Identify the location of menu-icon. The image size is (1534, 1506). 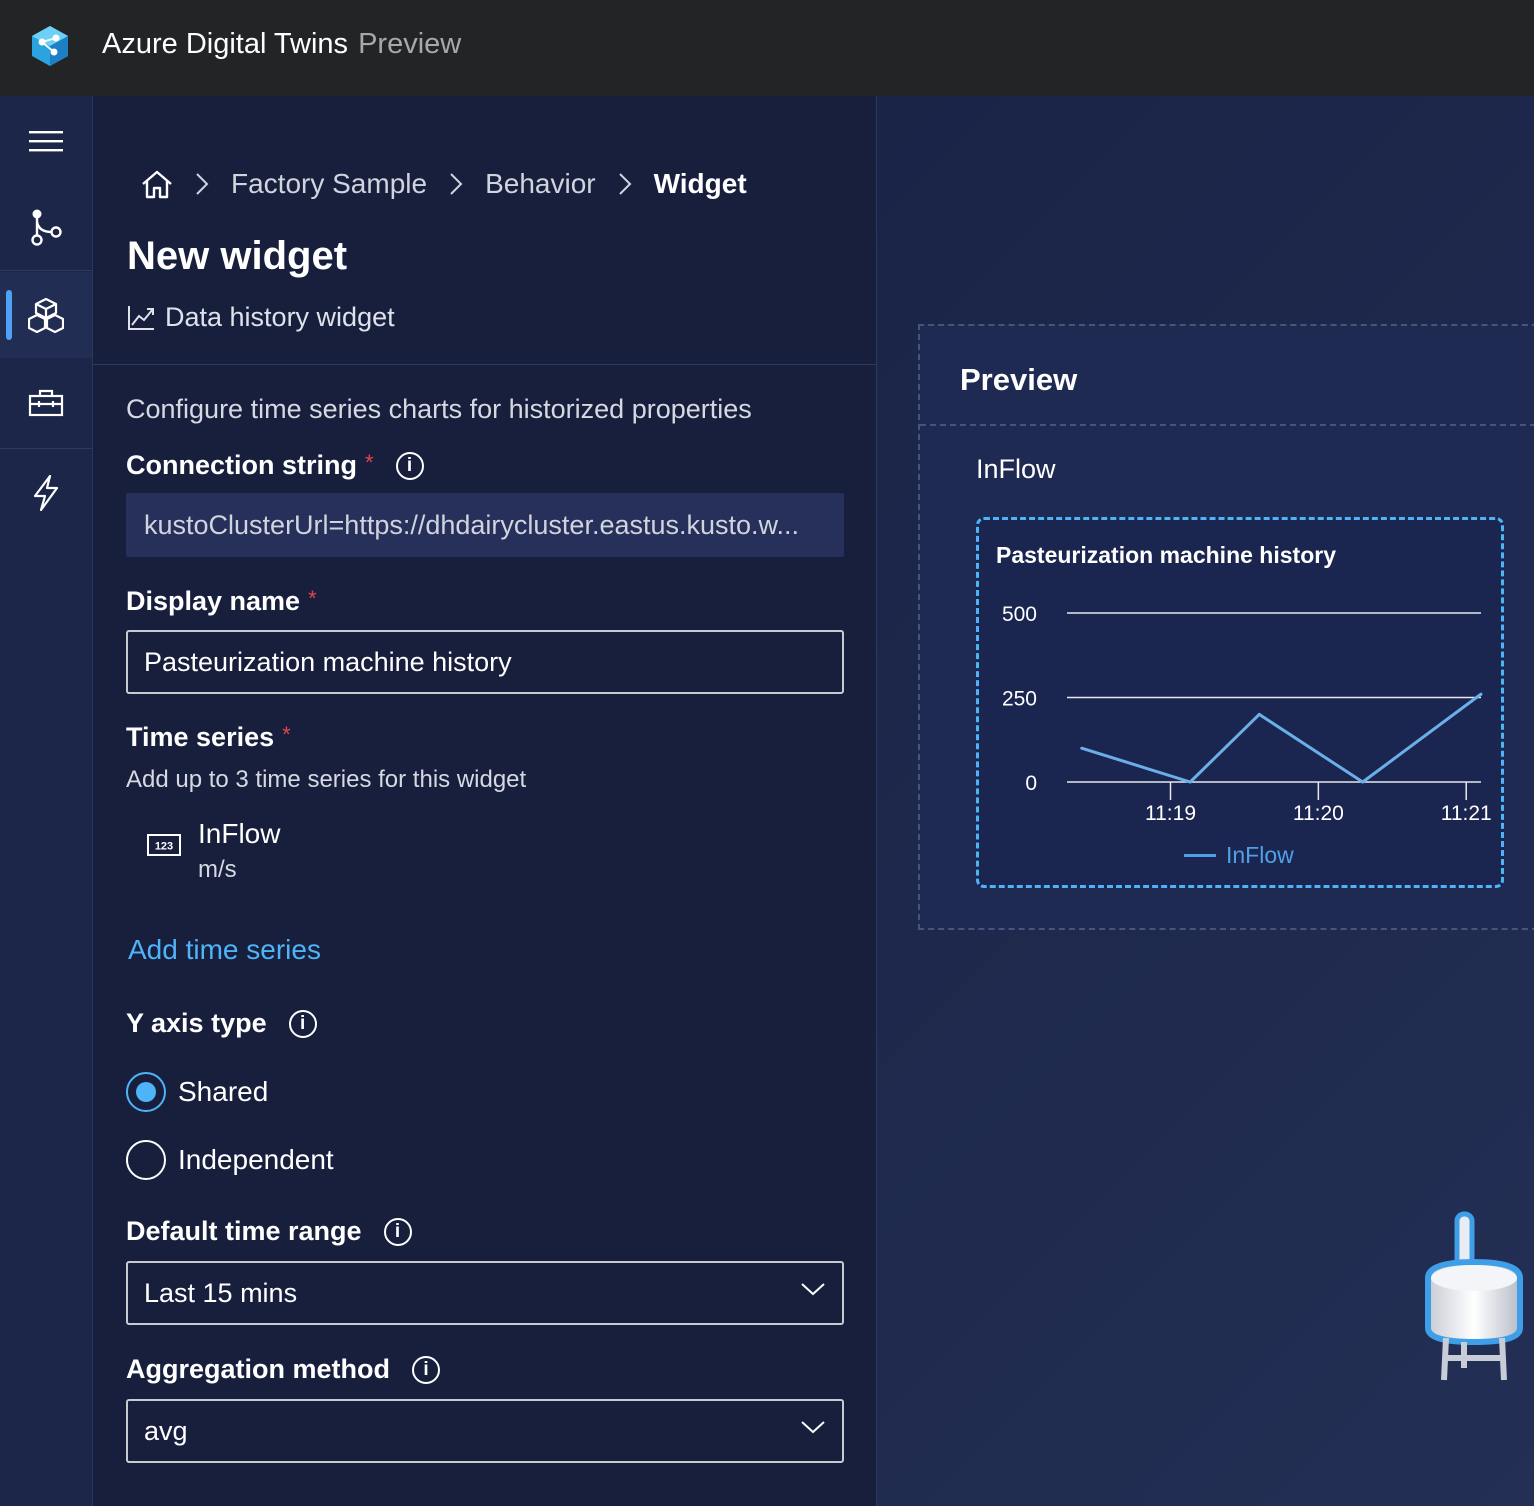
(46, 141).